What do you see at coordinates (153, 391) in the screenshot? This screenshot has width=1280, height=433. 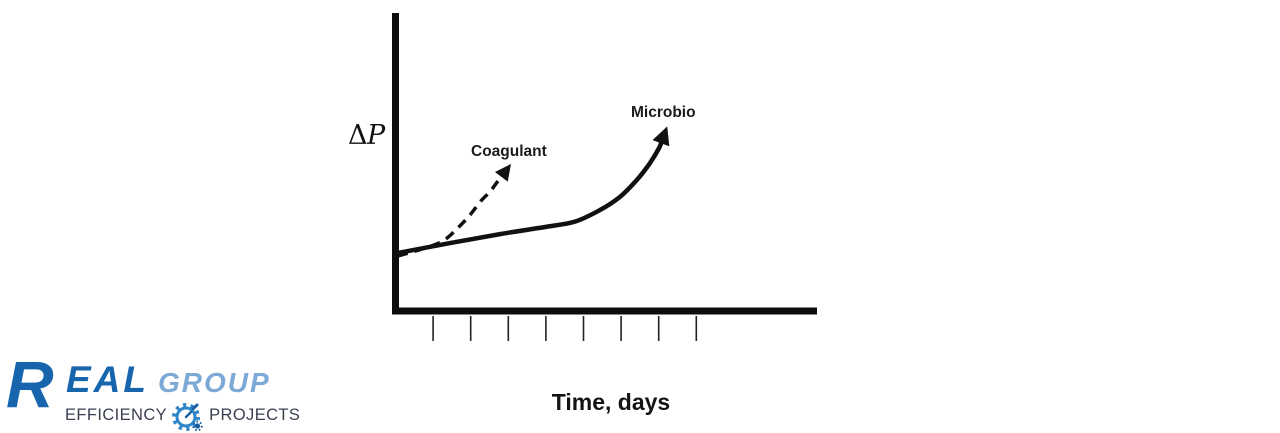 I see `real-group-logo: R EAL GROUP EFFICIENCY PROJECTS` at bounding box center [153, 391].